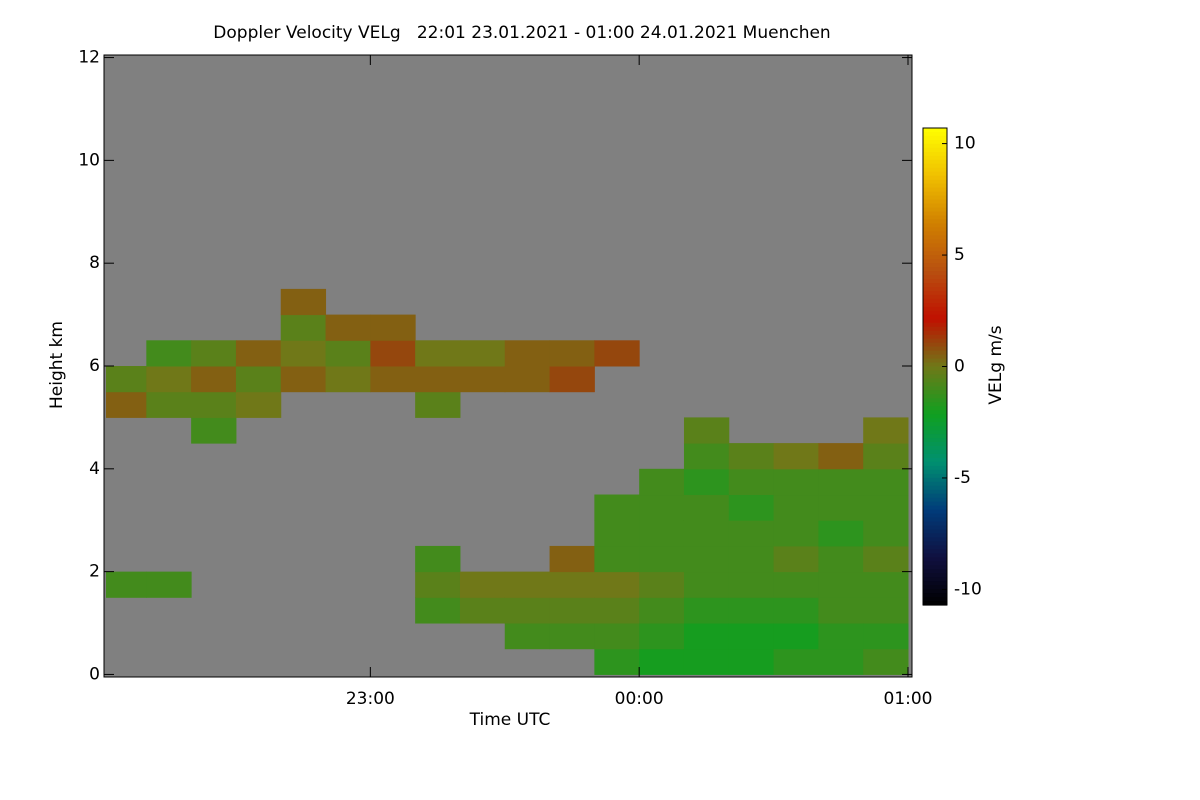  Describe the element at coordinates (94, 572) in the screenshot. I see `y-tick-label: 2` at that location.